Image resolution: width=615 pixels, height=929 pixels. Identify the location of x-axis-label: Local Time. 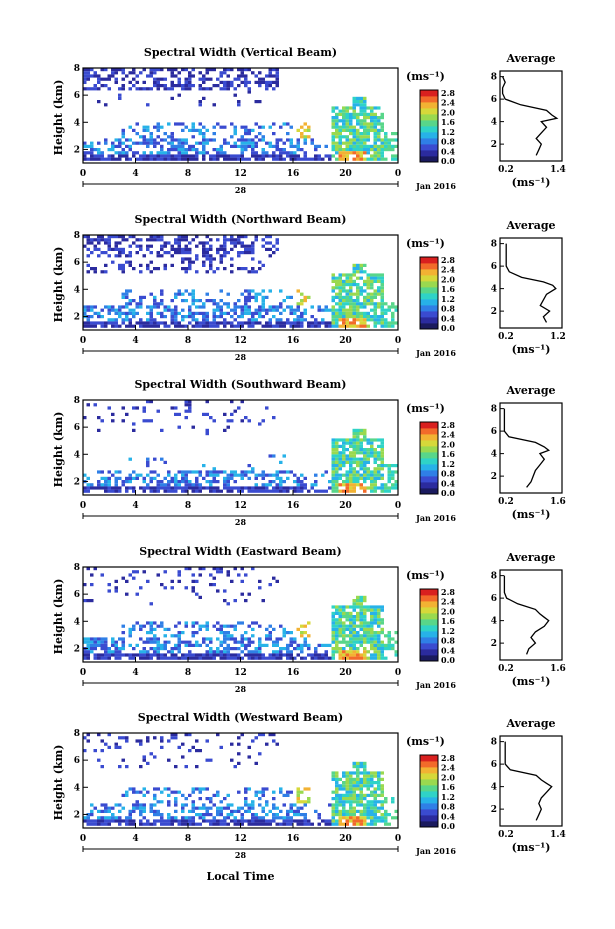
(241, 876).